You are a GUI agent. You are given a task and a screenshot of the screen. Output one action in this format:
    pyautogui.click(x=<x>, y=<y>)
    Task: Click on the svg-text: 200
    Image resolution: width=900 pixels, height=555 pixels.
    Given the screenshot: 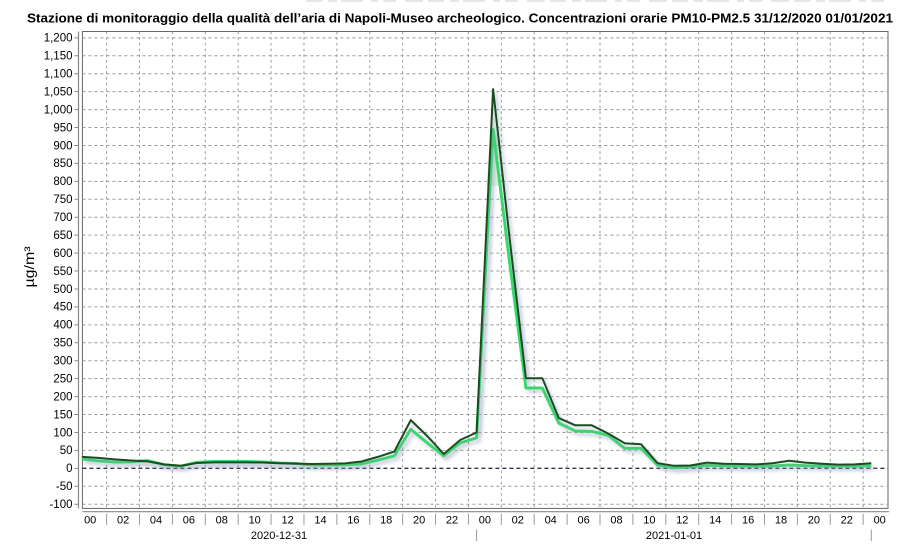 What is the action you would take?
    pyautogui.click(x=62, y=397)
    